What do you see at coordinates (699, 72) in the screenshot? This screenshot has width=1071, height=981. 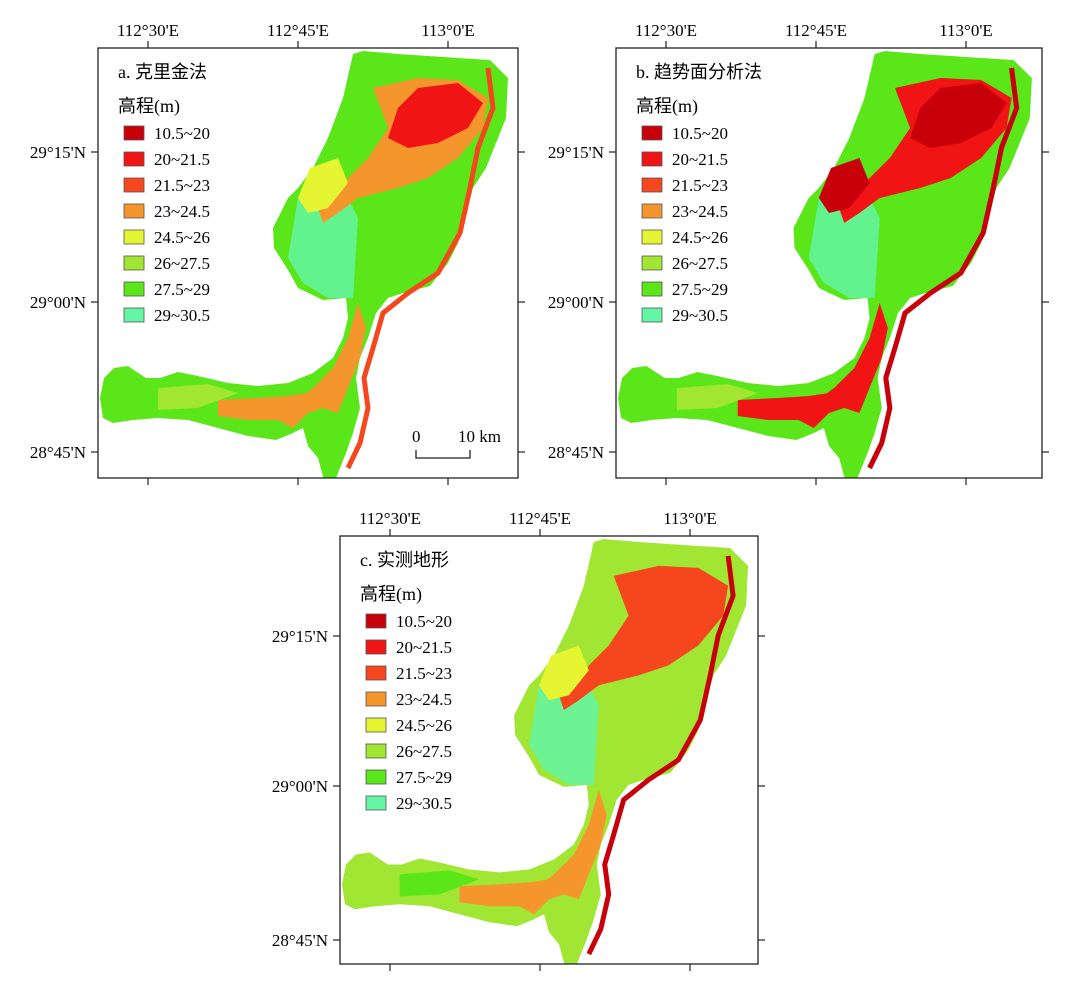 I see `panel-title-b: b. 趋势面分析法` at bounding box center [699, 72].